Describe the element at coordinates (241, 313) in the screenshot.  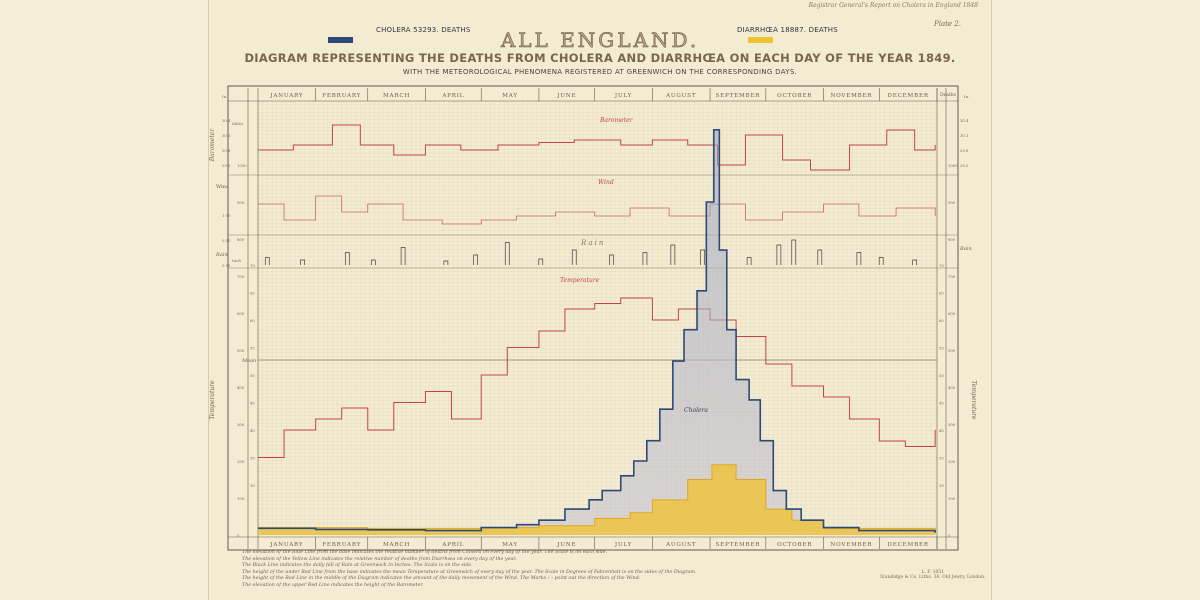
I see `deaths-tick-label-left: 600` at that location.